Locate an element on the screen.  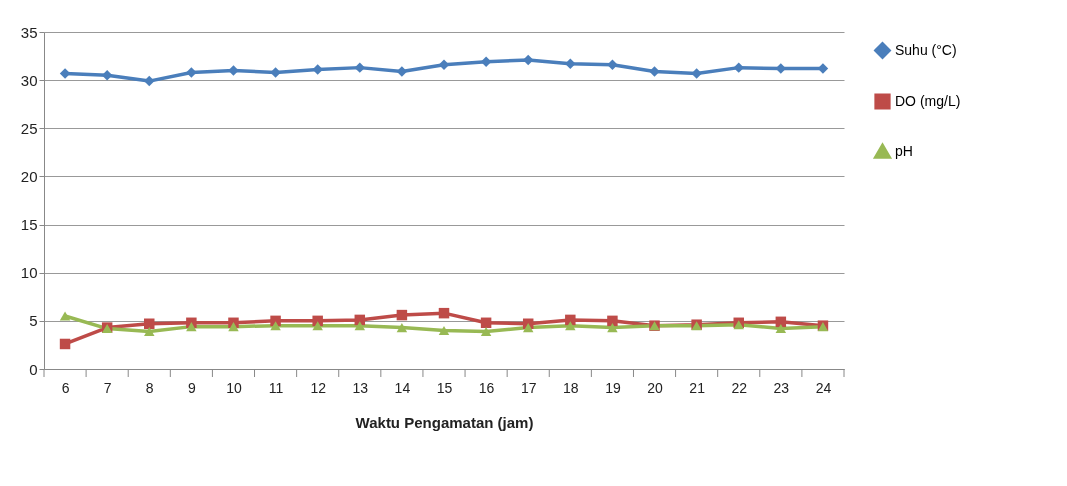
x-tick-label: 11 is located at coordinates (276, 387).